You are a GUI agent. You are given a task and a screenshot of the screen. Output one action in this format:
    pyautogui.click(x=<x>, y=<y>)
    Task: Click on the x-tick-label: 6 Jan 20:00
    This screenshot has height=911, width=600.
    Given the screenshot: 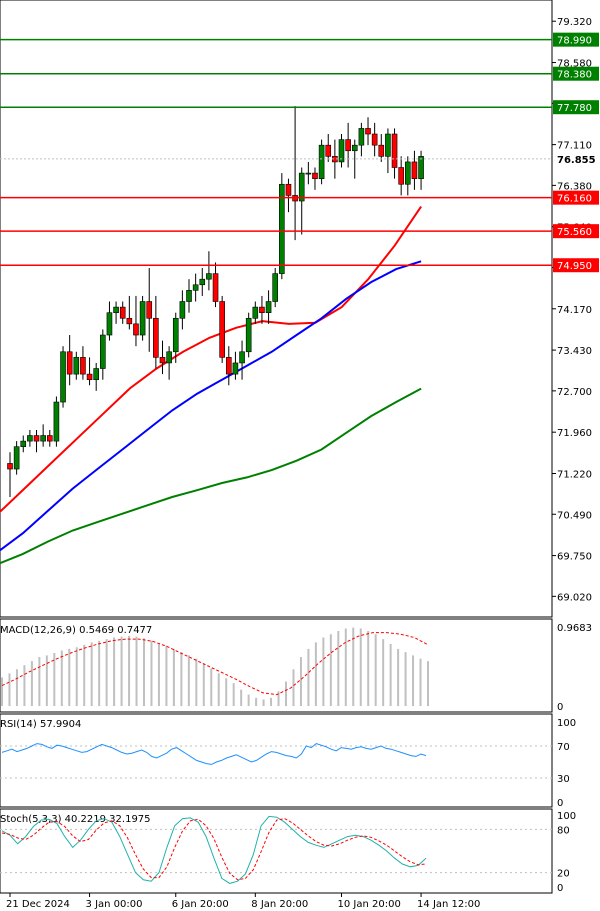 What is the action you would take?
    pyautogui.click(x=200, y=904)
    